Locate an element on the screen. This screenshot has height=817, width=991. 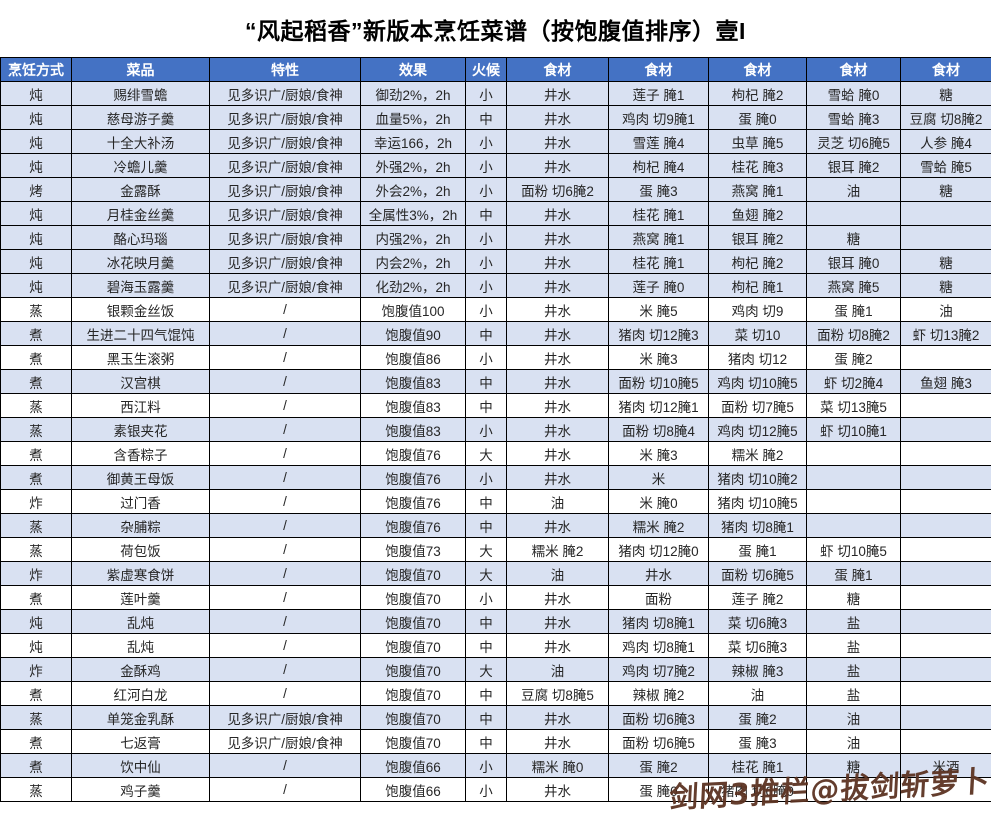
table-cell: 枸杞 腌1 is located at coordinates (758, 286).